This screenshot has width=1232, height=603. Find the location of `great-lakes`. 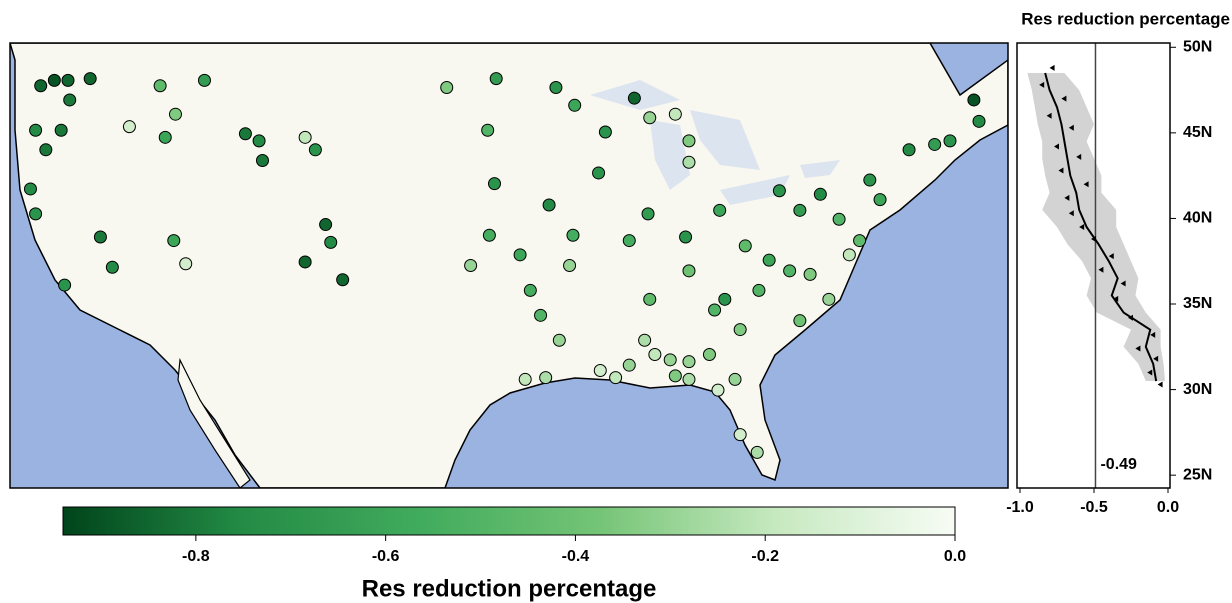

great-lakes is located at coordinates (715, 142).